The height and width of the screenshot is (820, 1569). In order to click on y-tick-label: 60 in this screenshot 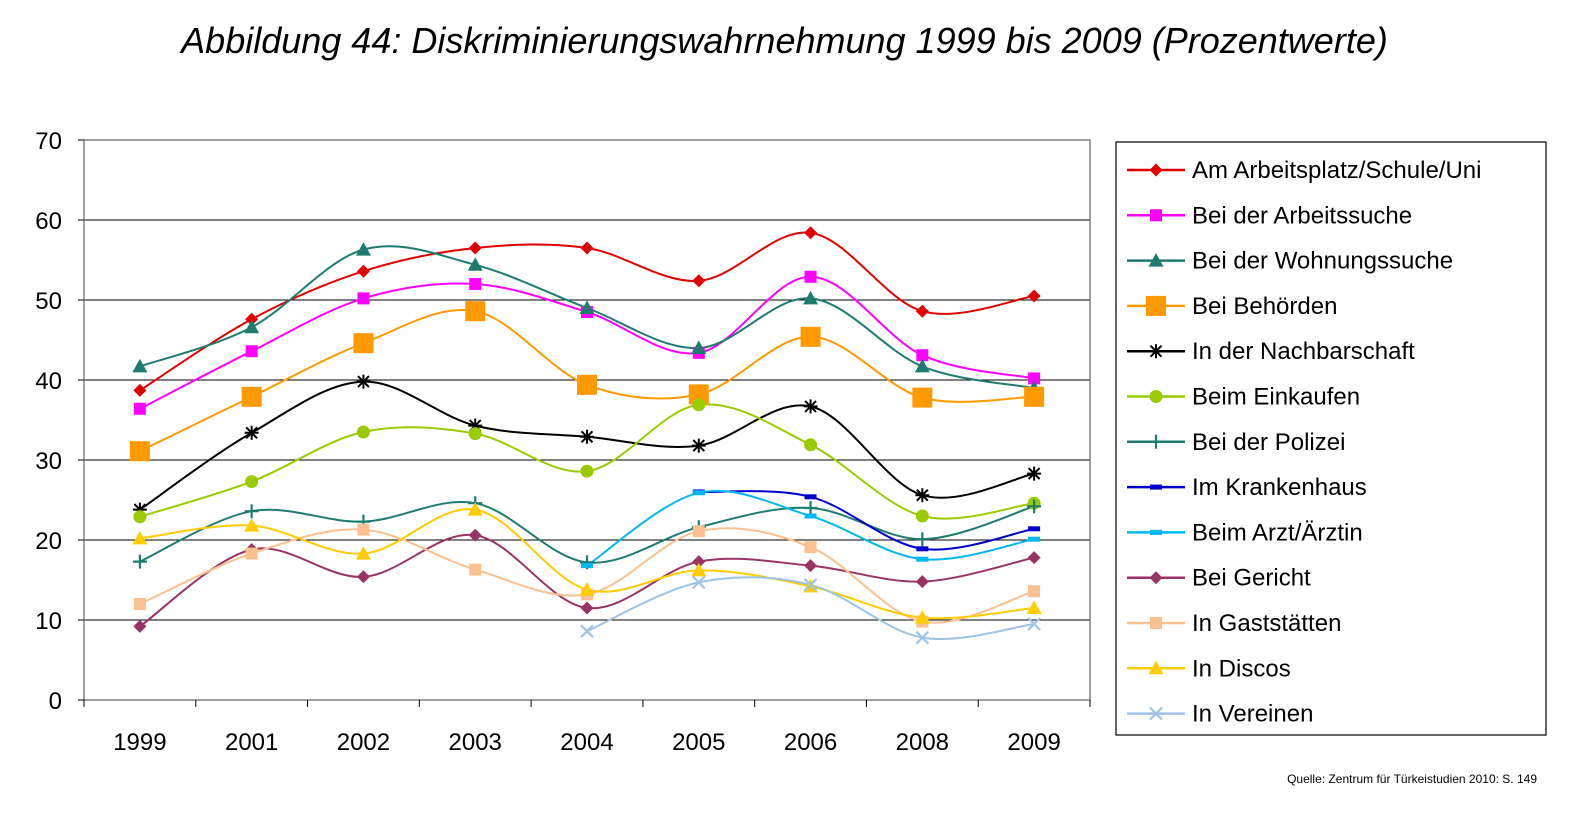, I will do `click(48, 221)`.